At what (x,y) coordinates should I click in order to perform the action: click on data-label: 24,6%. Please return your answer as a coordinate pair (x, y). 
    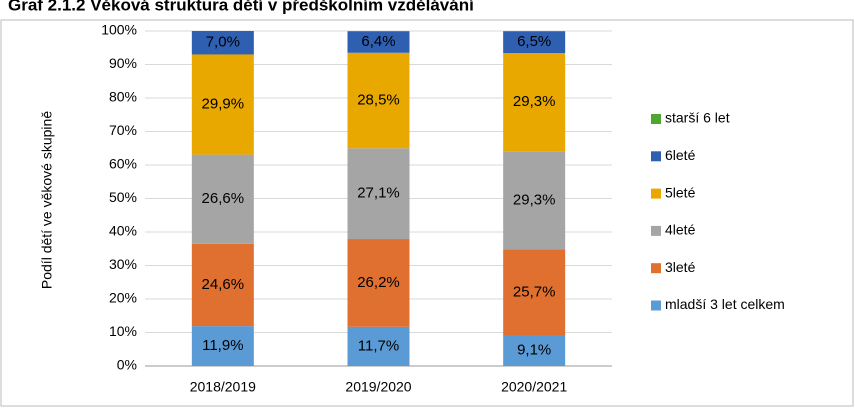
    Looking at the image, I should click on (223, 284).